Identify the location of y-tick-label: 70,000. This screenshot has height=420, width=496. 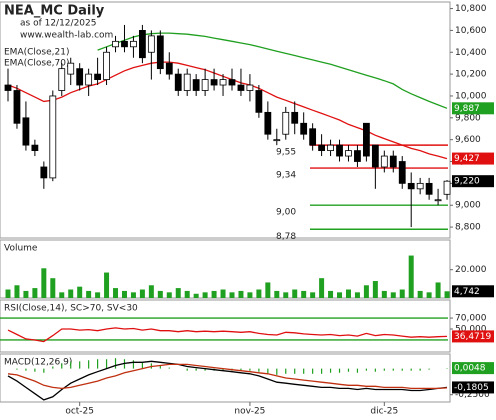
(471, 319).